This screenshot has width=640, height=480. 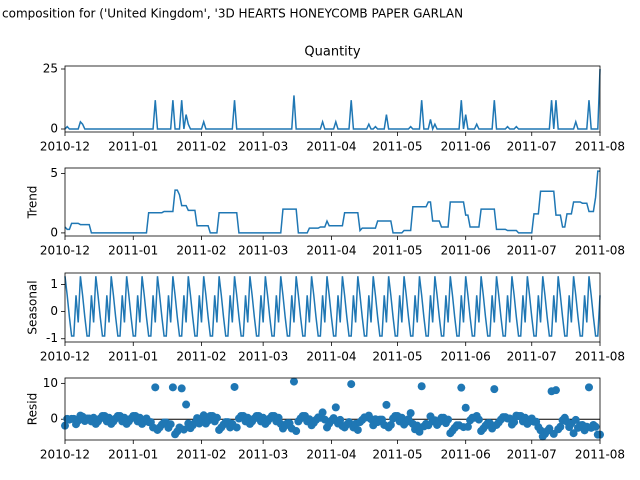 What do you see at coordinates (332, 52) in the screenshot?
I see `panel-title: Quantity` at bounding box center [332, 52].